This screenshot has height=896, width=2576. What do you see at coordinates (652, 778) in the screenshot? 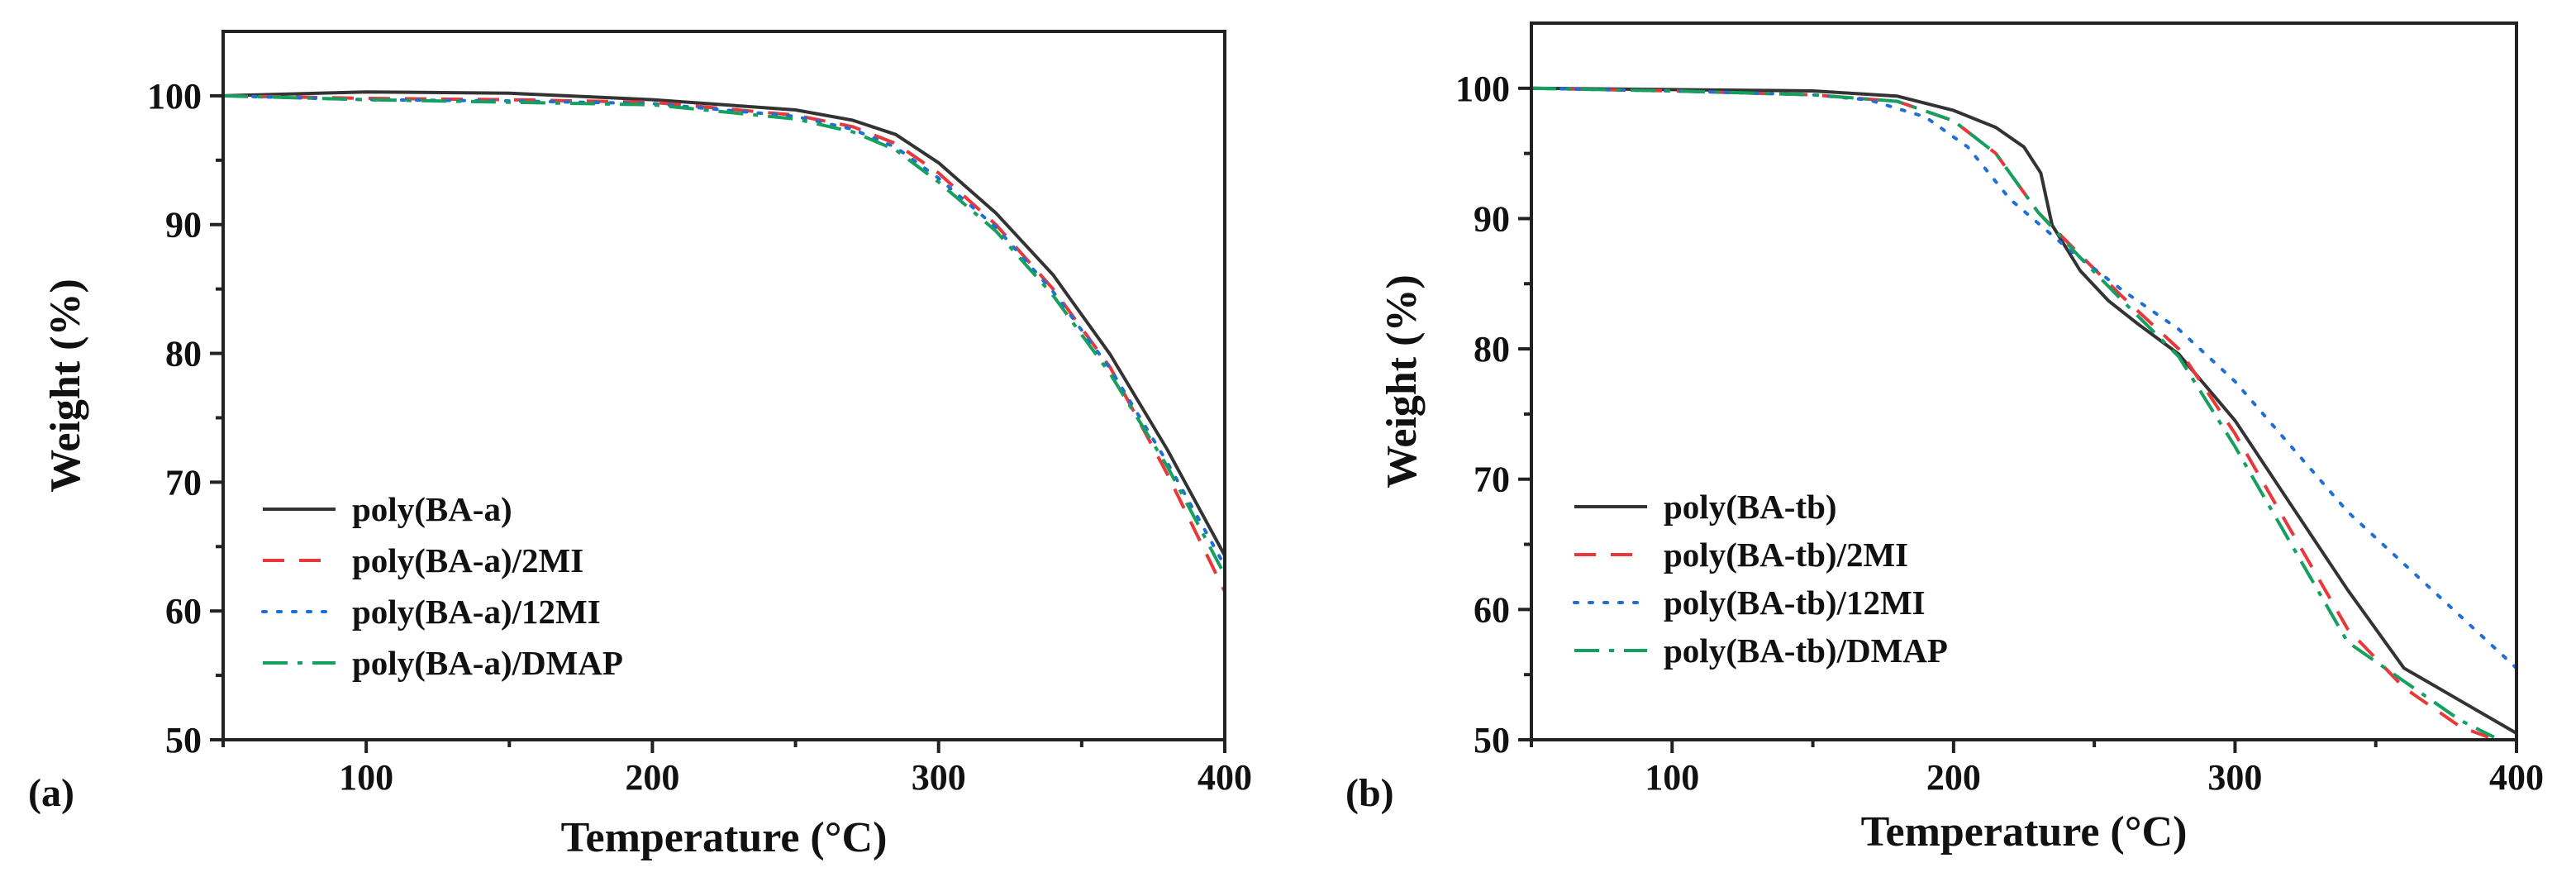
I see `x-tick-label-a: 200` at bounding box center [652, 778].